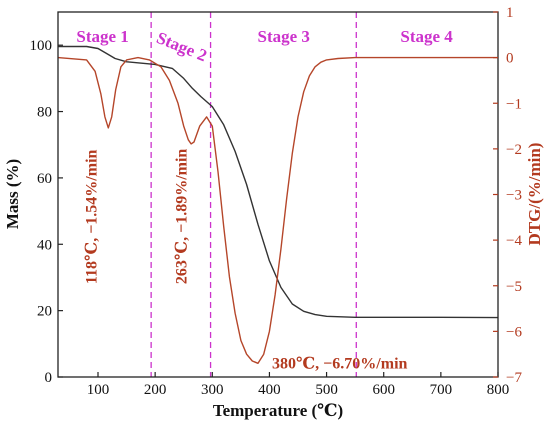  Describe the element at coordinates (284, 36) in the screenshot. I see `stage-label-3: Stage 3` at that location.